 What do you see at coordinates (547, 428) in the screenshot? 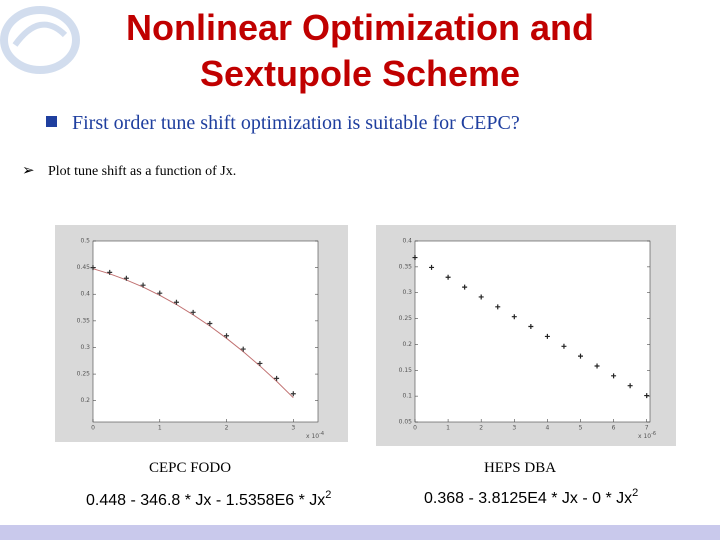
I see `x-tick-label: 4` at bounding box center [547, 428].